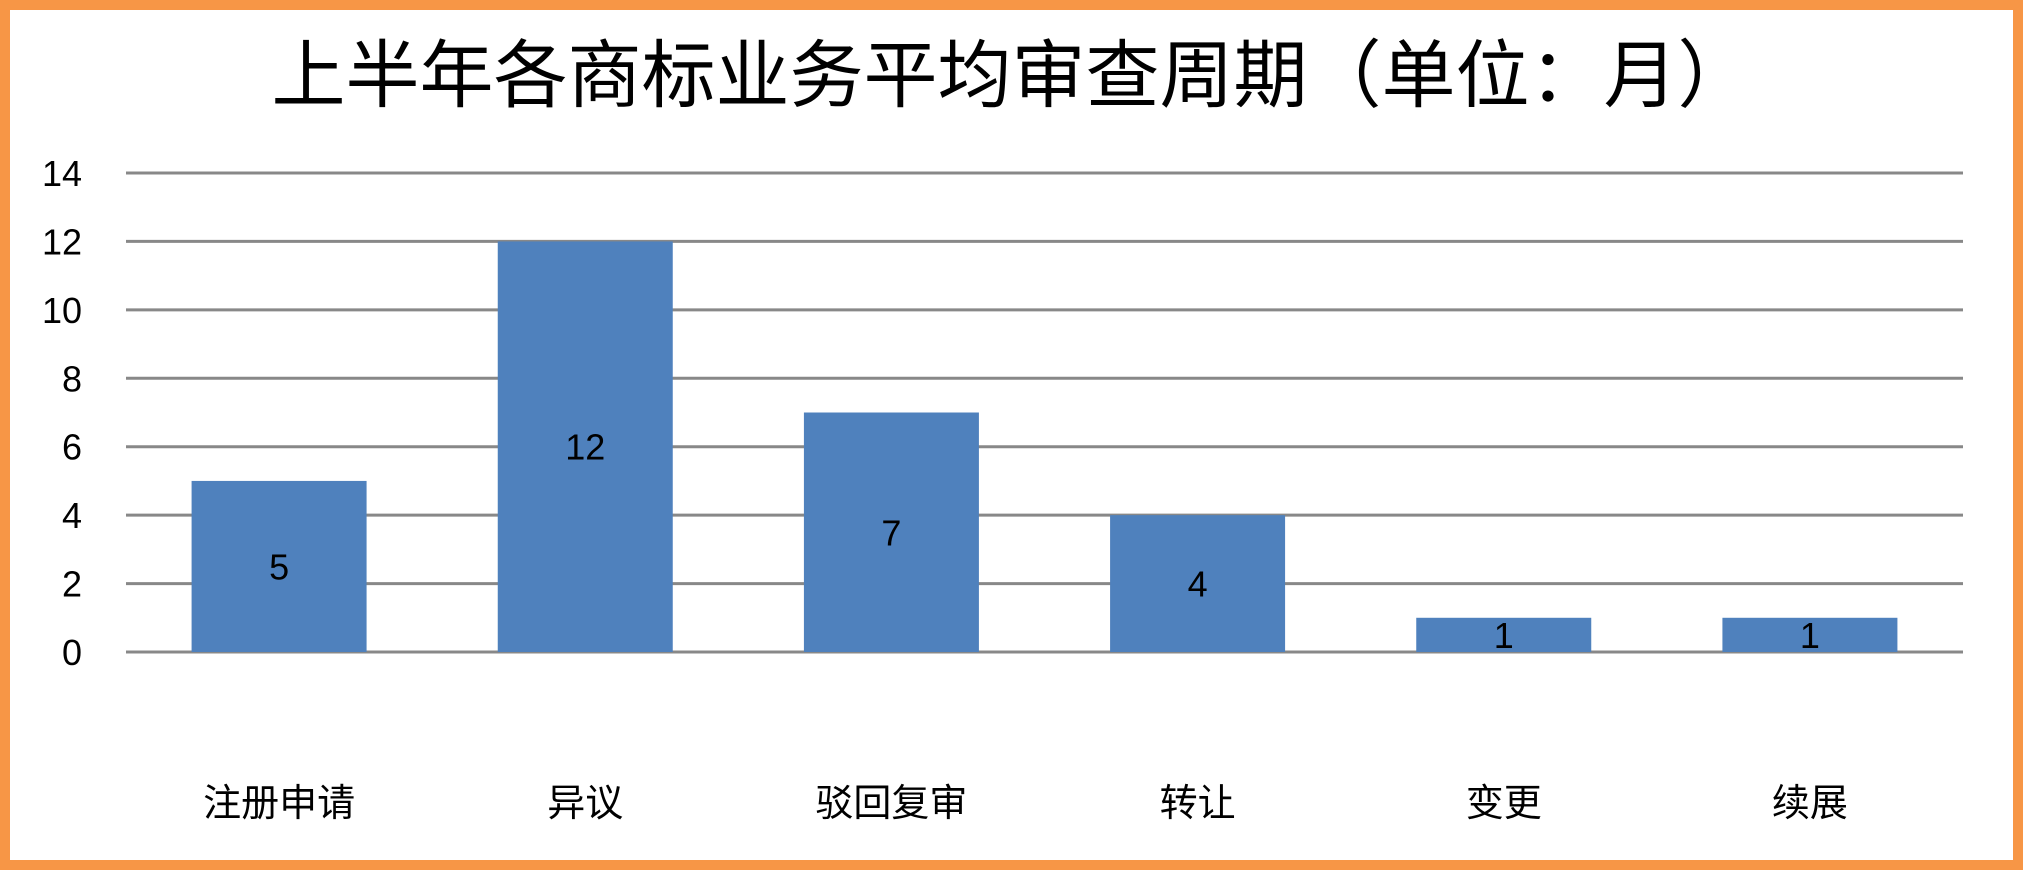 This screenshot has height=870, width=2023. Describe the element at coordinates (891, 803) in the screenshot. I see `x-category-label: 驳回复审` at that location.